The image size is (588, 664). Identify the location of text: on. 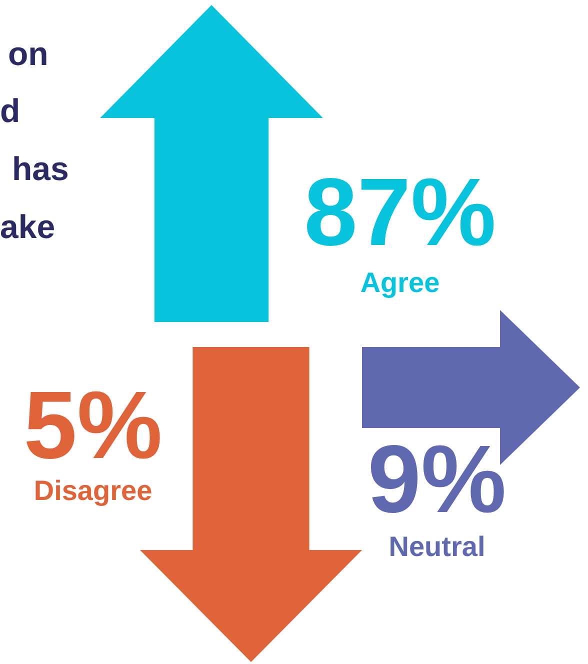
(28, 53).